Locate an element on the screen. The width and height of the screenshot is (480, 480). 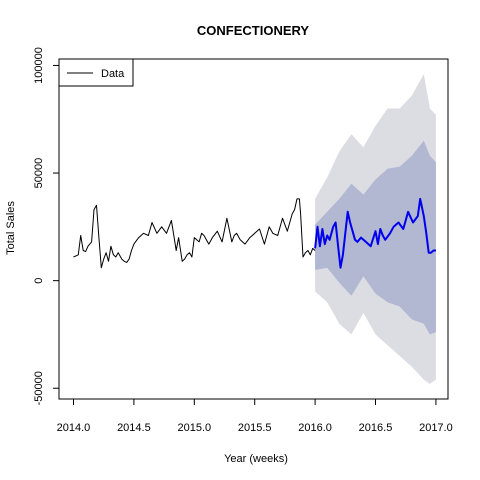
y-axis-label: Total Sales is located at coordinates (11, 228).